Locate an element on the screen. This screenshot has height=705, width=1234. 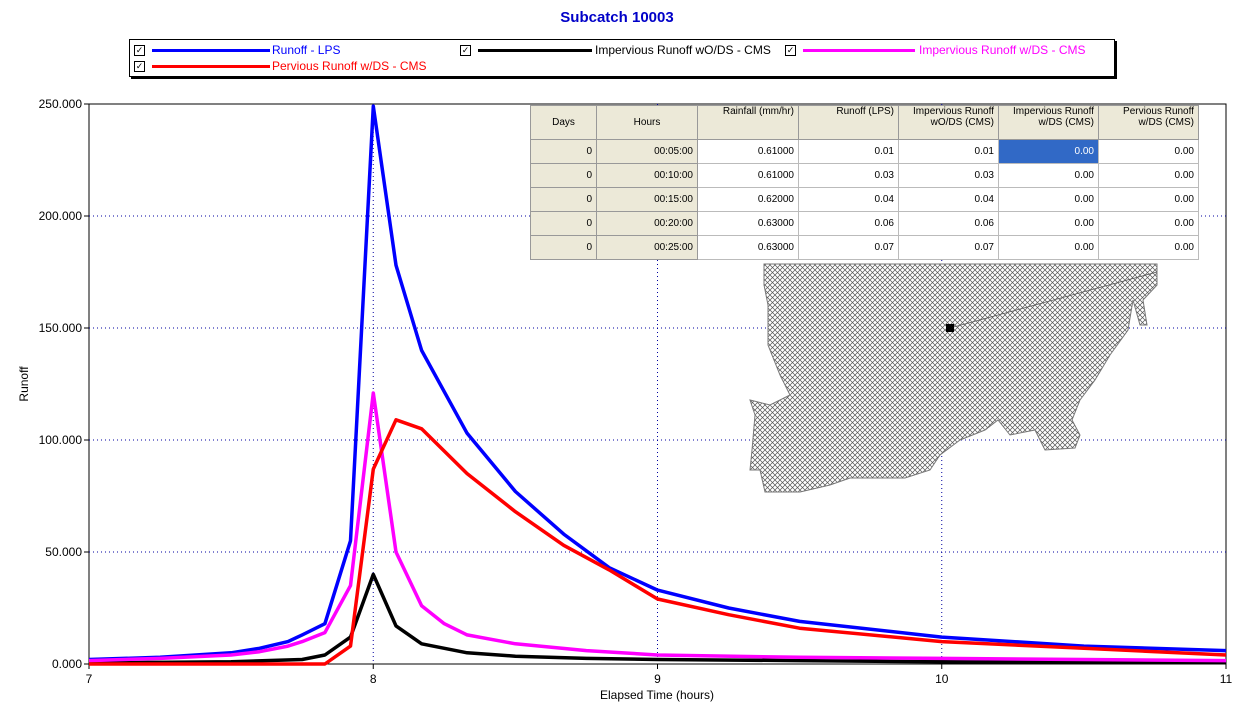
y-tick-label: 50.000 is located at coordinates (63, 552).